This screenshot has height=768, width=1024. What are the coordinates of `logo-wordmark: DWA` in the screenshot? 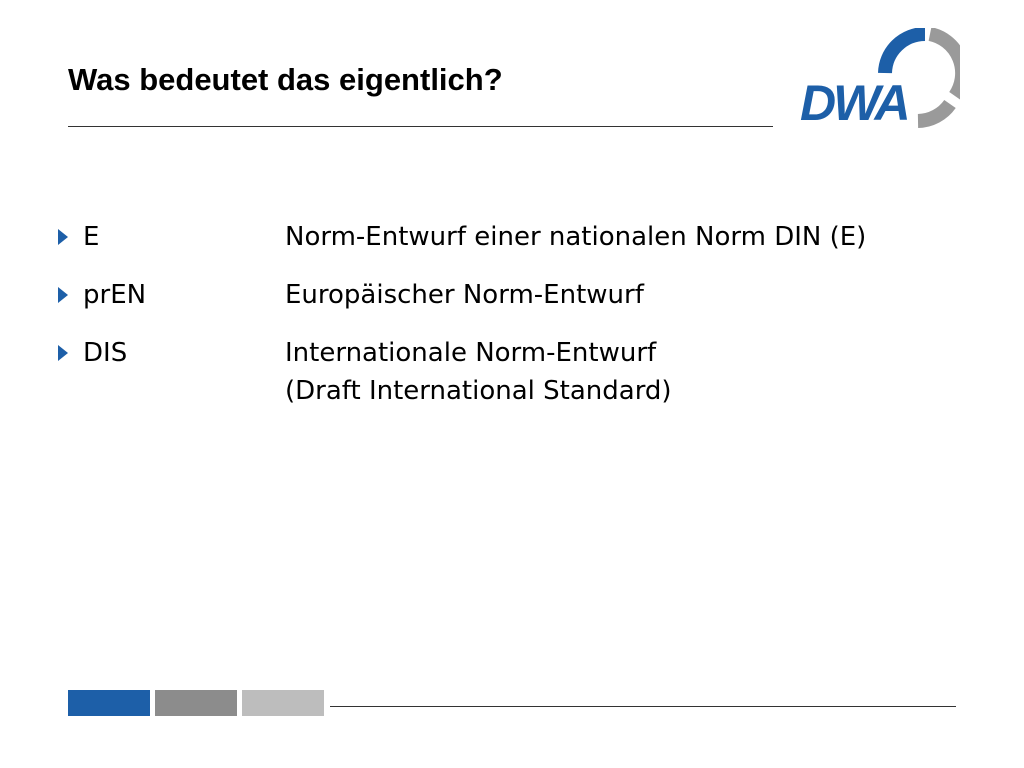 It's located at (855, 103).